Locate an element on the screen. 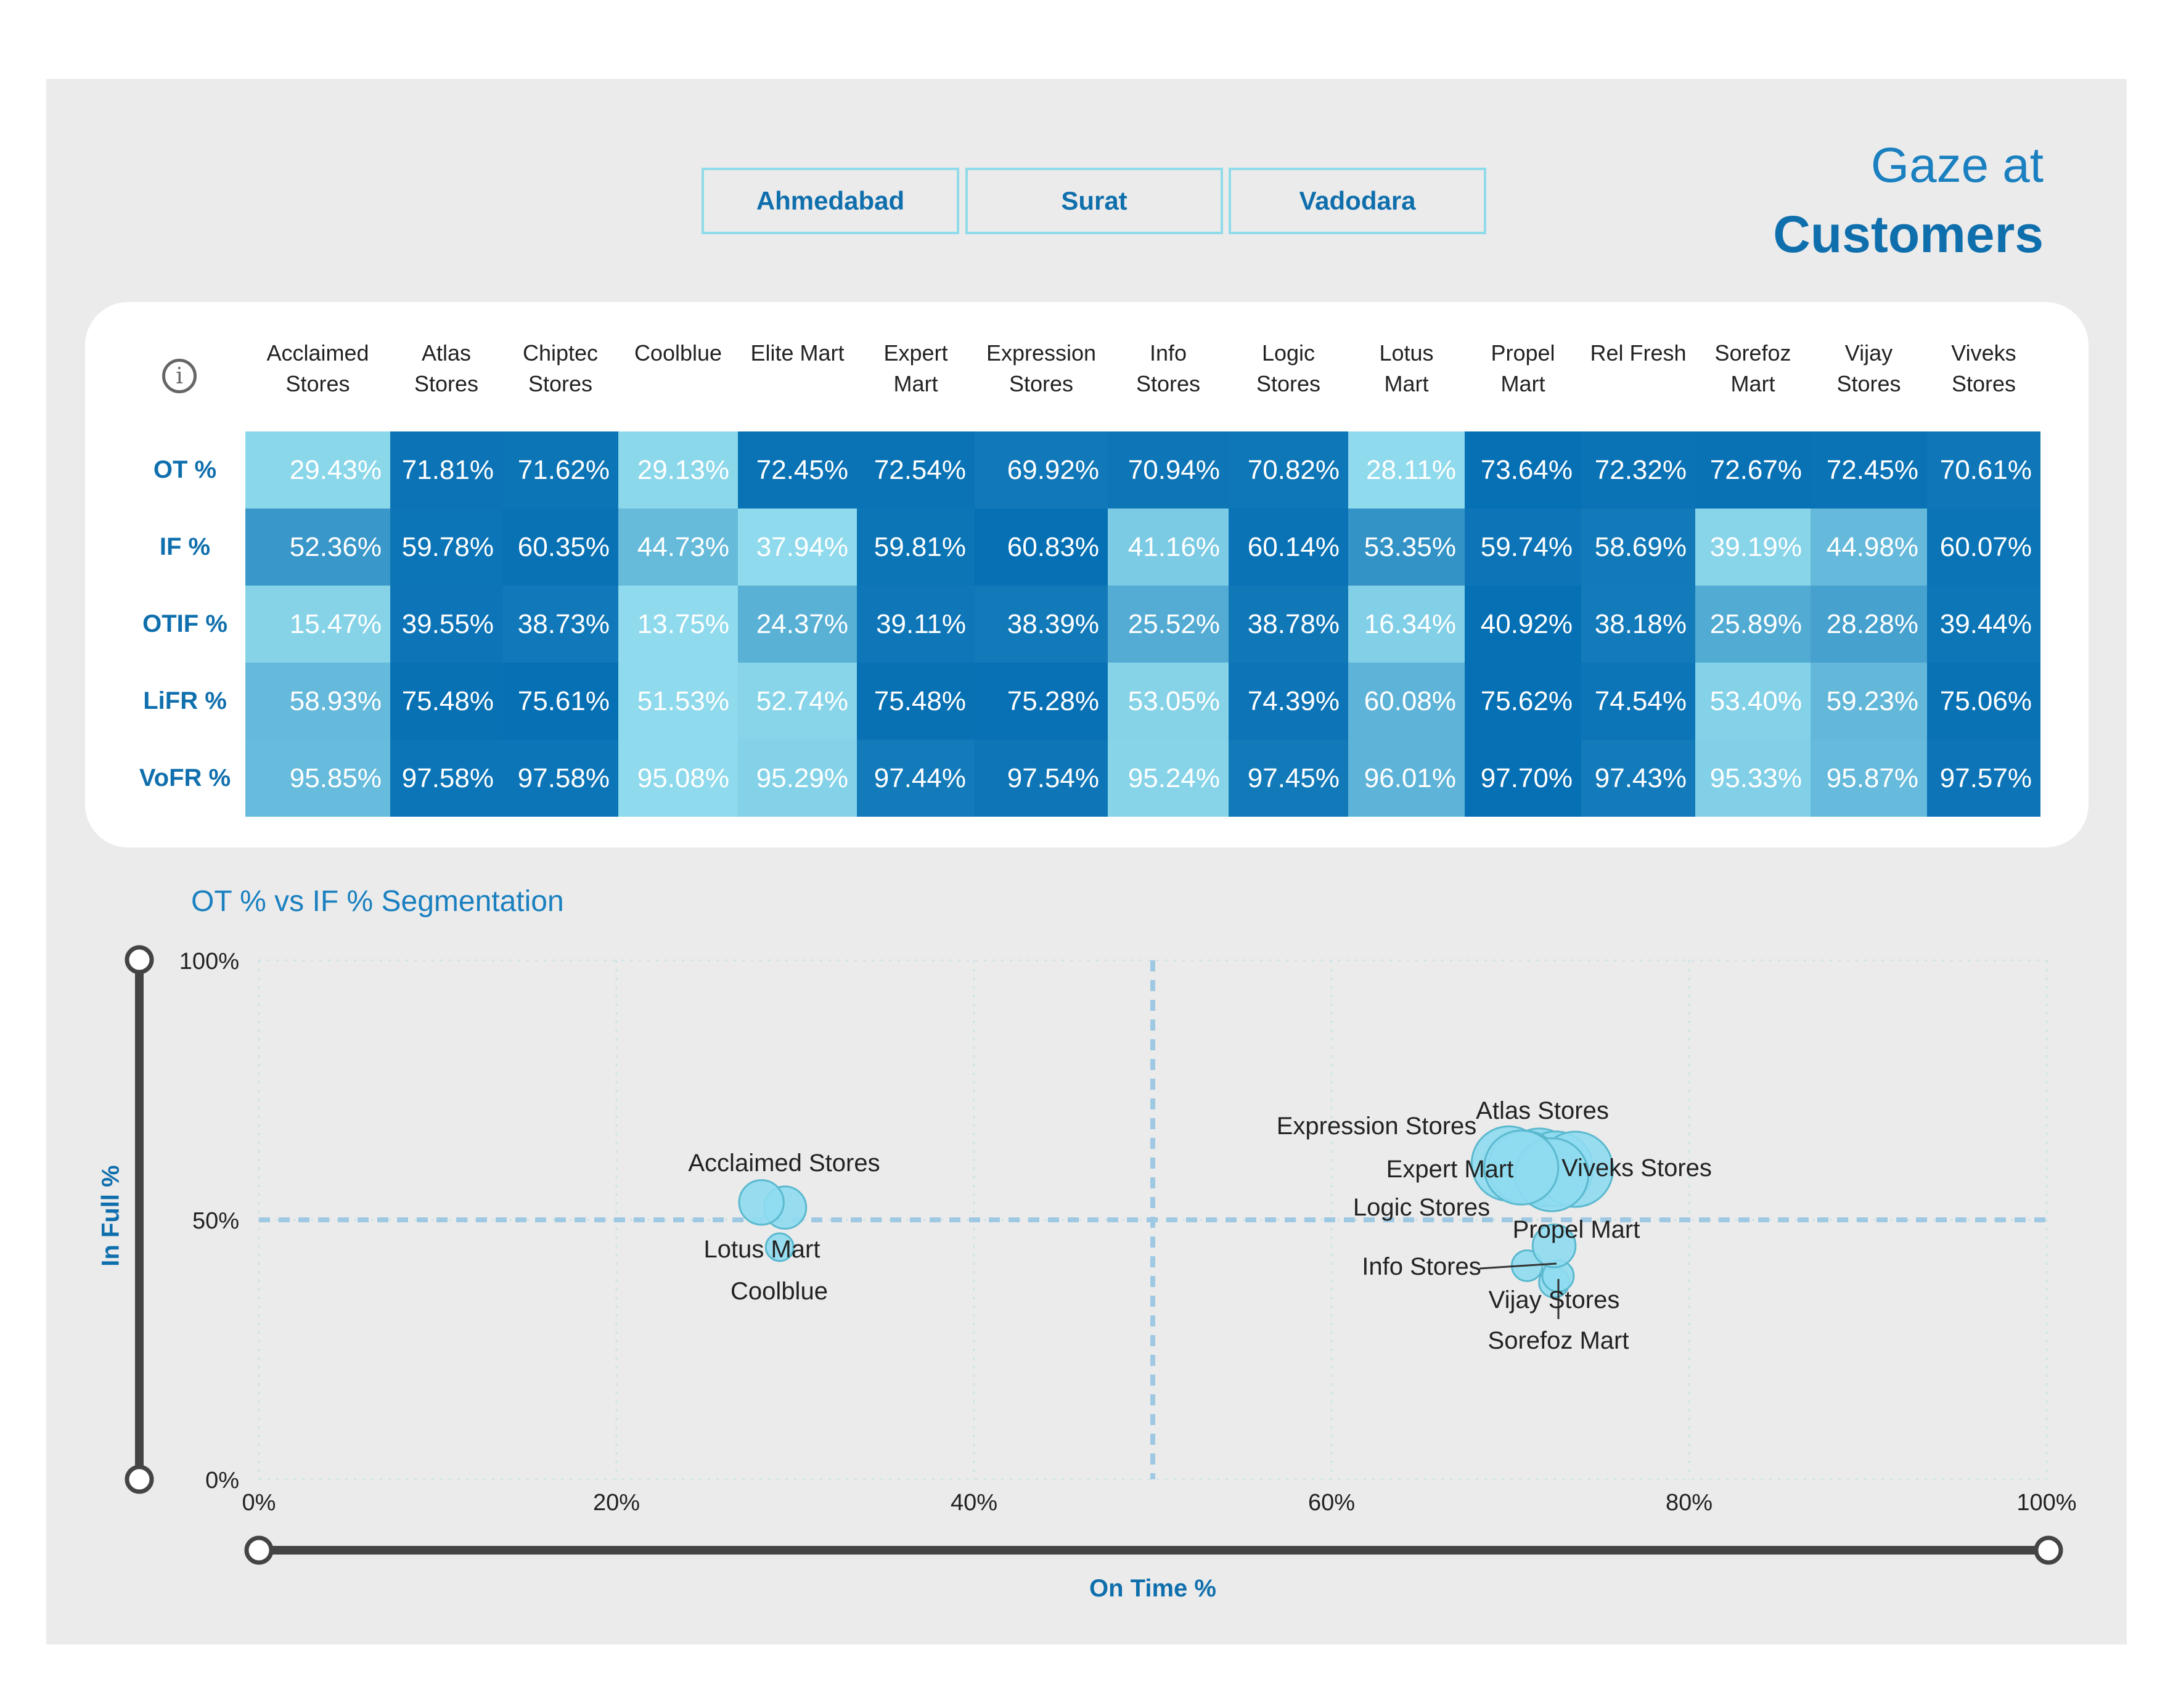 The height and width of the screenshot is (1708, 2173). point-label: Sorefoz Mart is located at coordinates (1559, 1340).